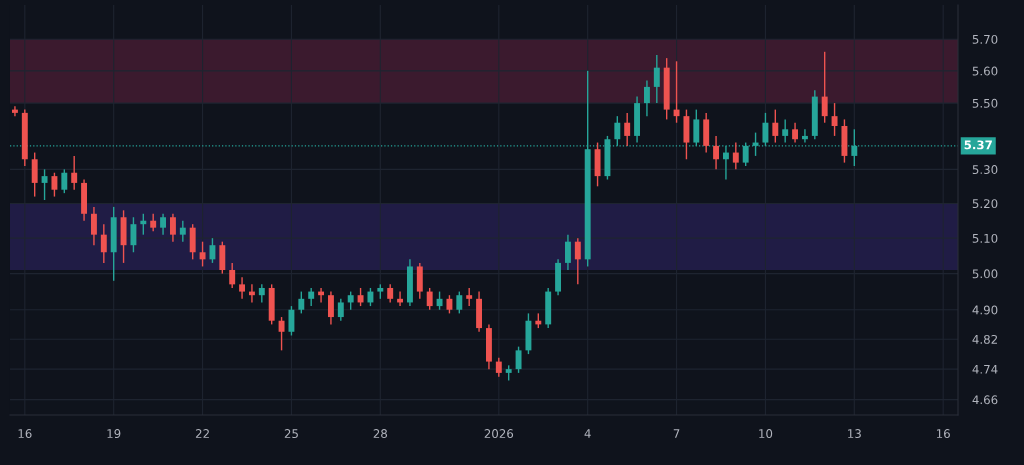 The width and height of the screenshot is (1024, 465). What do you see at coordinates (676, 433) in the screenshot?
I see `x-tick-label: 7` at bounding box center [676, 433].